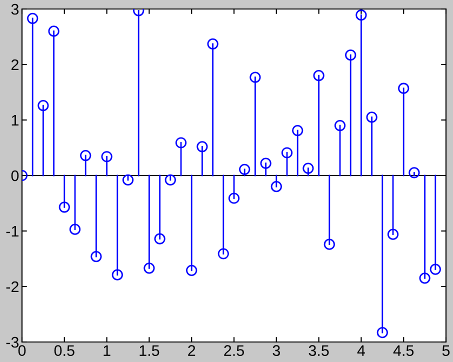 The height and width of the screenshot is (362, 453). What do you see at coordinates (15, 176) in the screenshot?
I see `y-tick-label: 0` at bounding box center [15, 176].